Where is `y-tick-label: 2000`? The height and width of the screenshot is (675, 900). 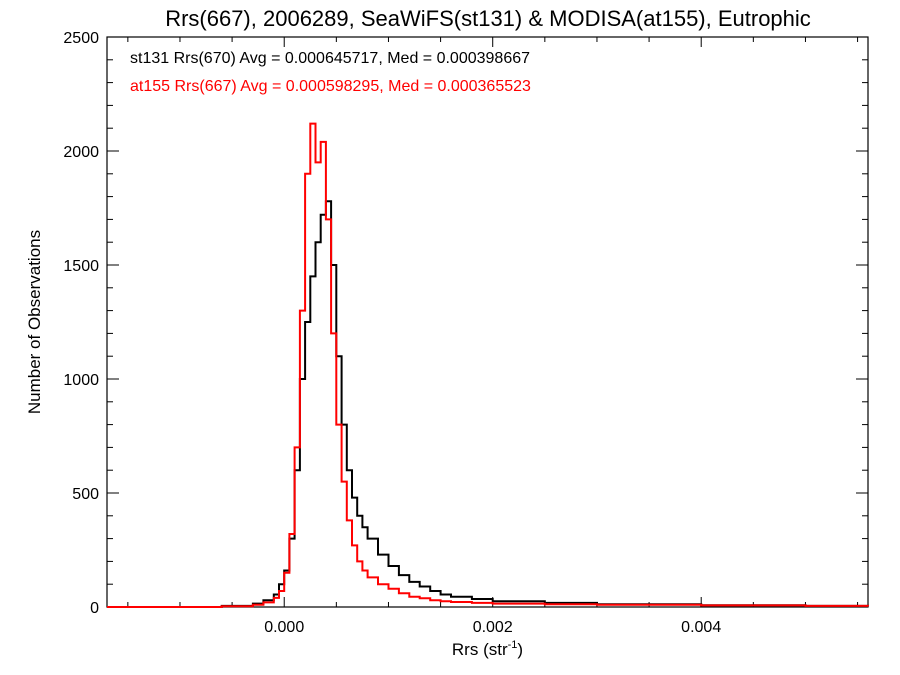
y-tick-label: 2000 is located at coordinates (81, 152).